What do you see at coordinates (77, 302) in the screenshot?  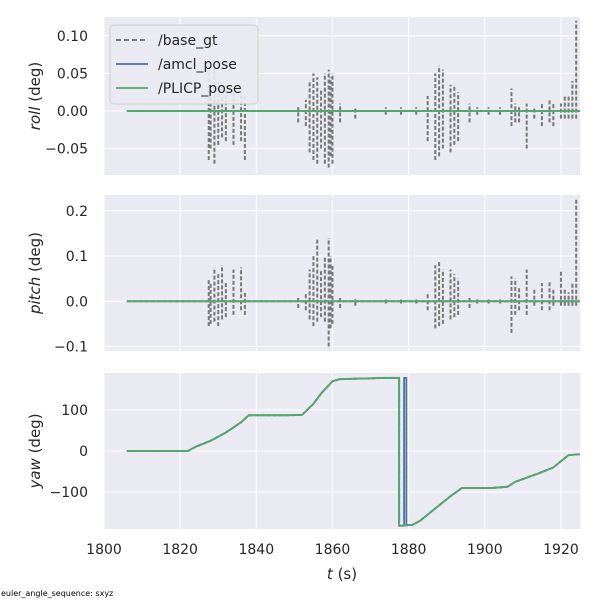 I see `y-tick-label: 0.0` at bounding box center [77, 302].